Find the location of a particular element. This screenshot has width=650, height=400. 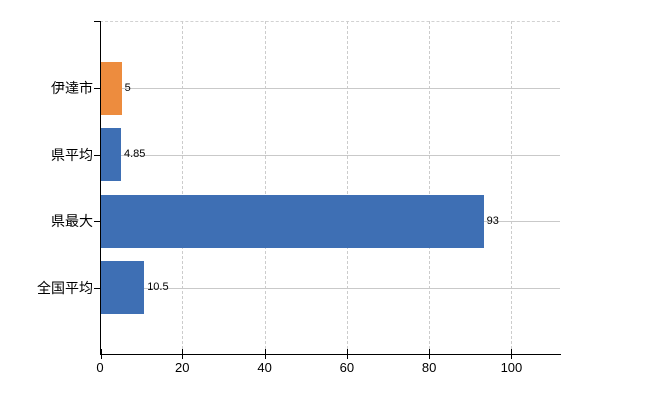

bar-value-label: 93 is located at coordinates (492, 220).